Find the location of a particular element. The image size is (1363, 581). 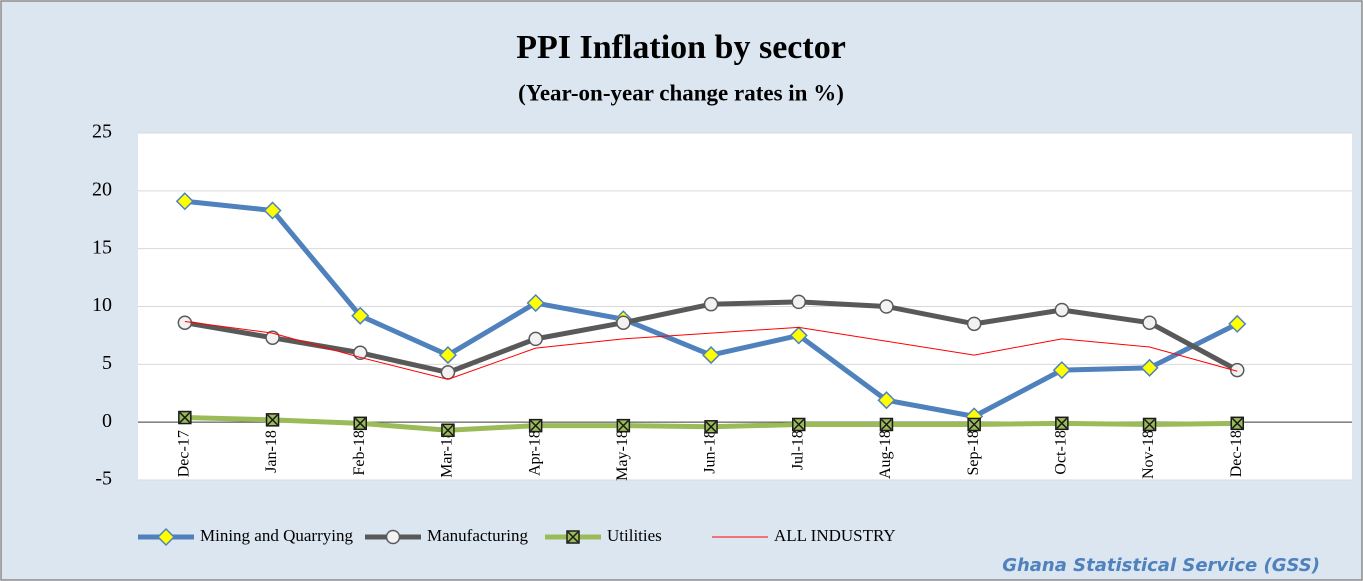

x-tick-label: Dec-18 is located at coordinates (1236, 453).